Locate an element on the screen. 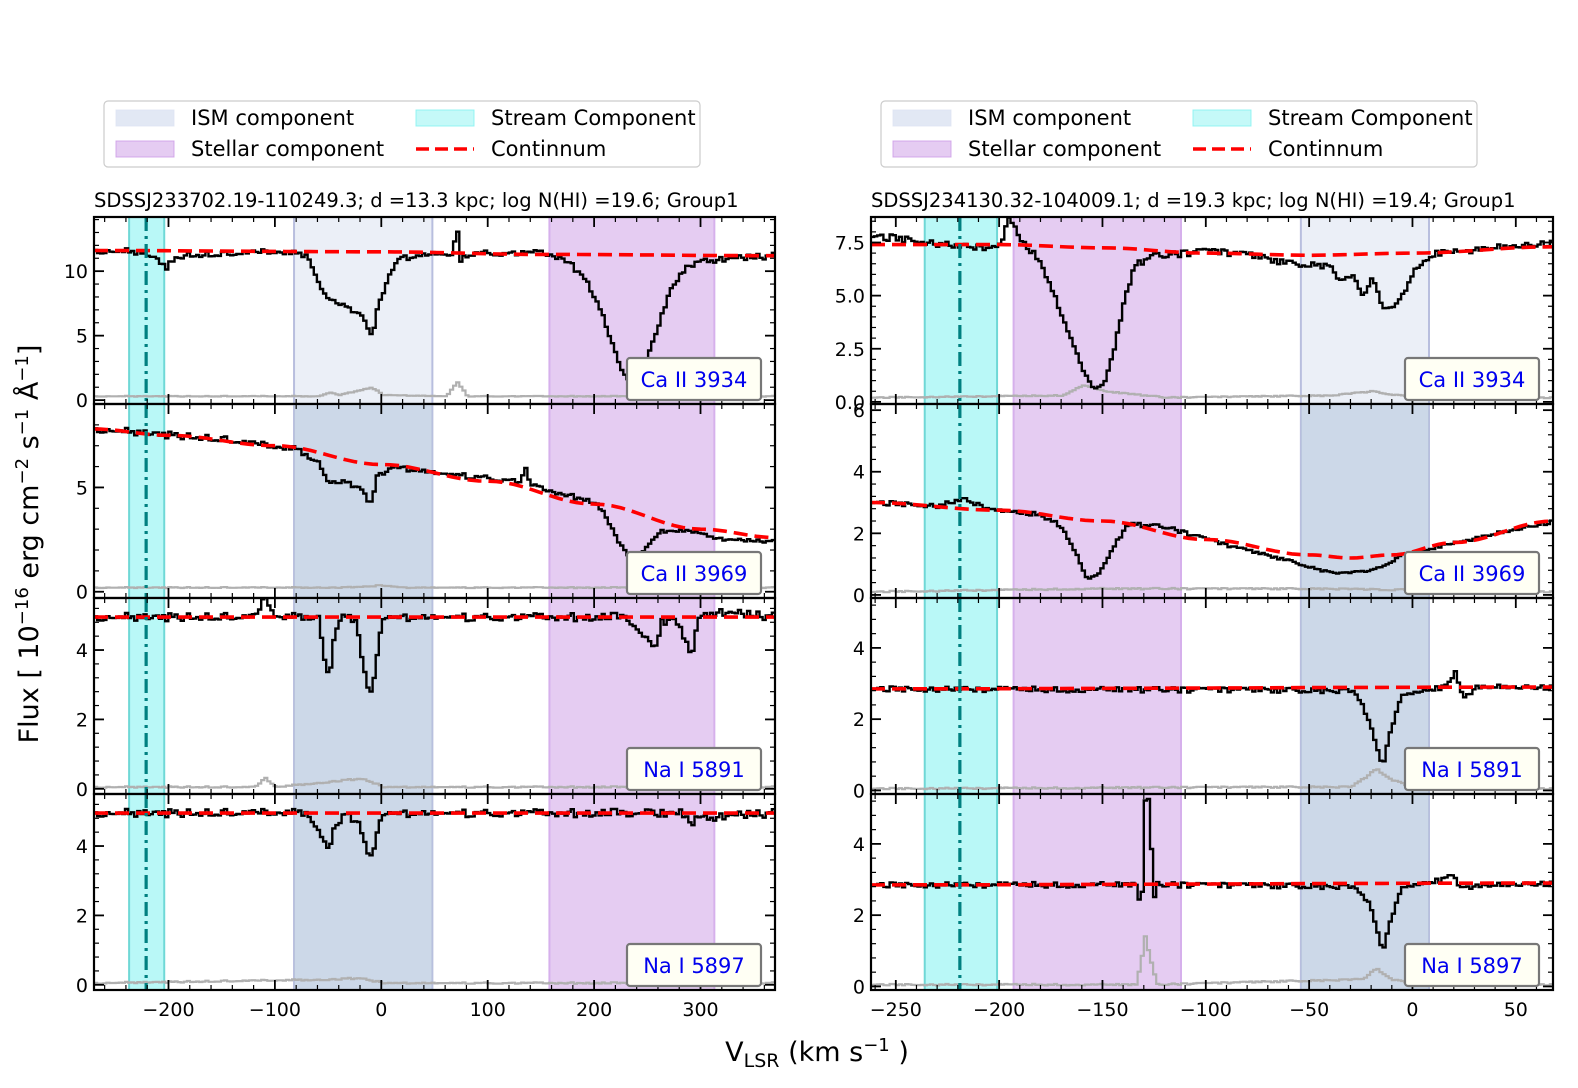  y-axis-label: Flux [ 10−16 erg cm−2 s−1 Å−1] is located at coordinates (28, 544).